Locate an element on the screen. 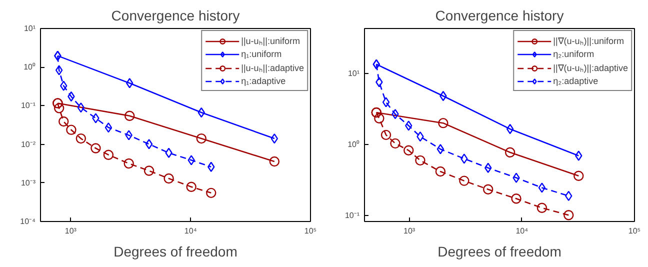  legend-label: ||u-uₕ||:adaptive is located at coordinates (272, 68).